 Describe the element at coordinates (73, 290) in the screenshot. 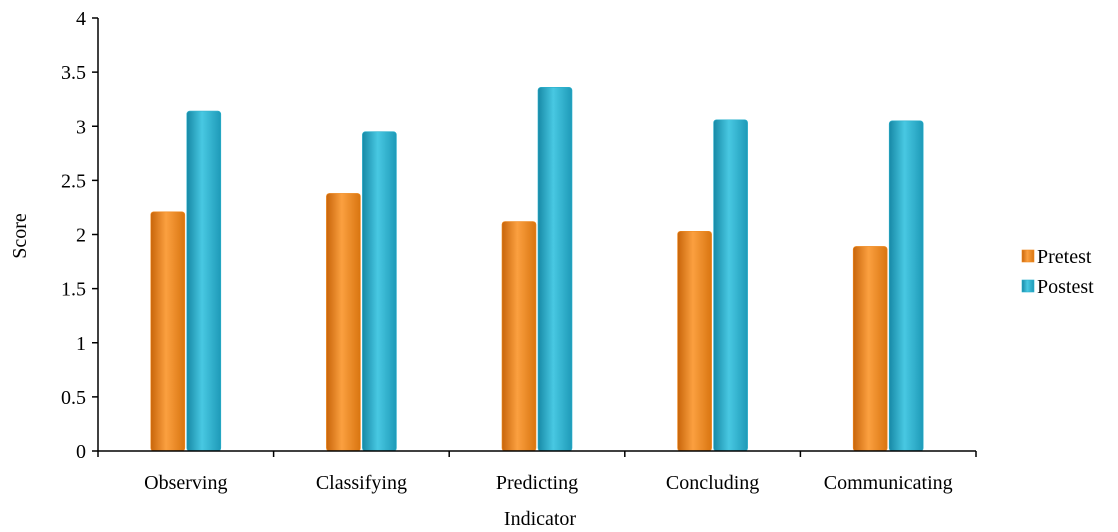

I see `y-tick-label: 1.5` at that location.